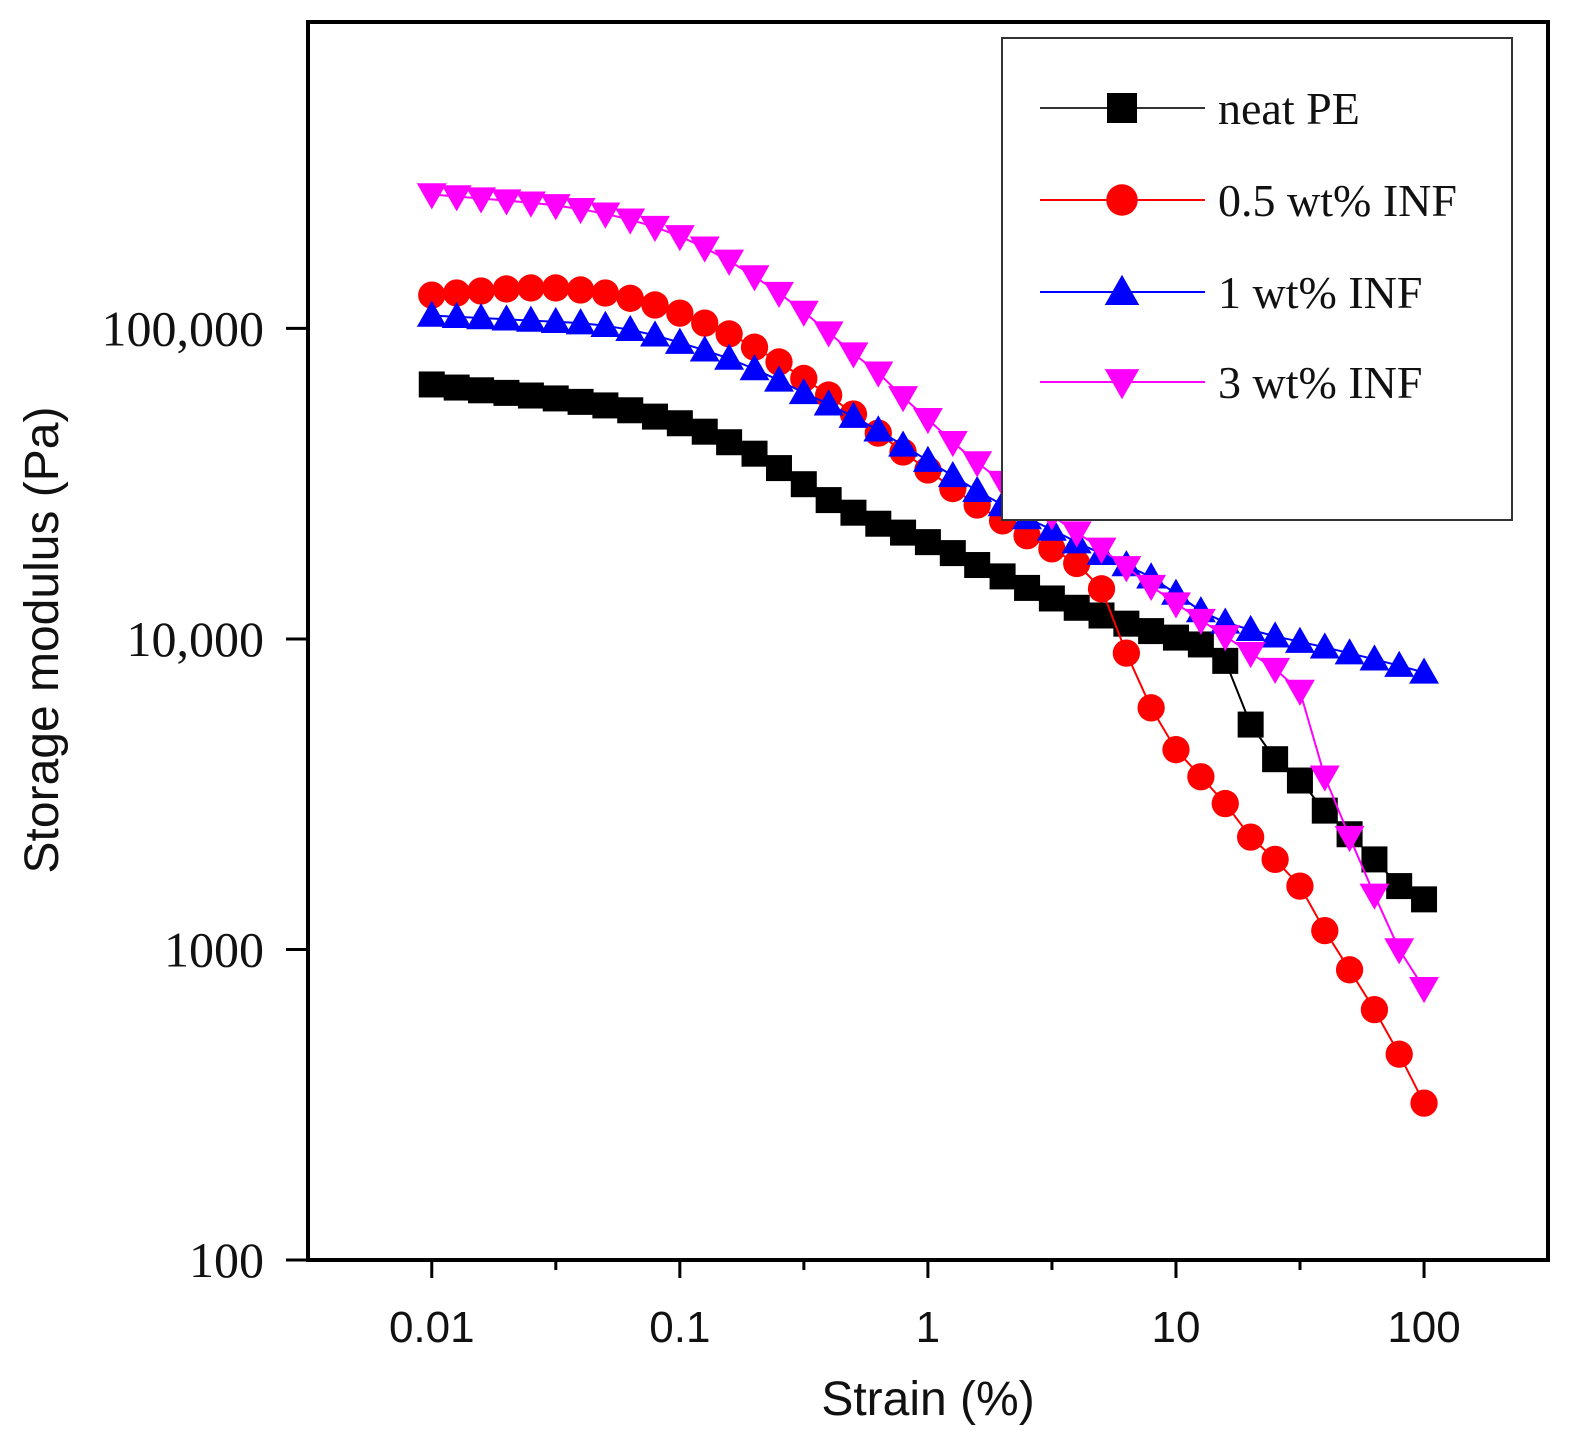 This screenshot has height=1456, width=1583. I want to click on legend-item: 1 wt% INF, so click(1231, 292).